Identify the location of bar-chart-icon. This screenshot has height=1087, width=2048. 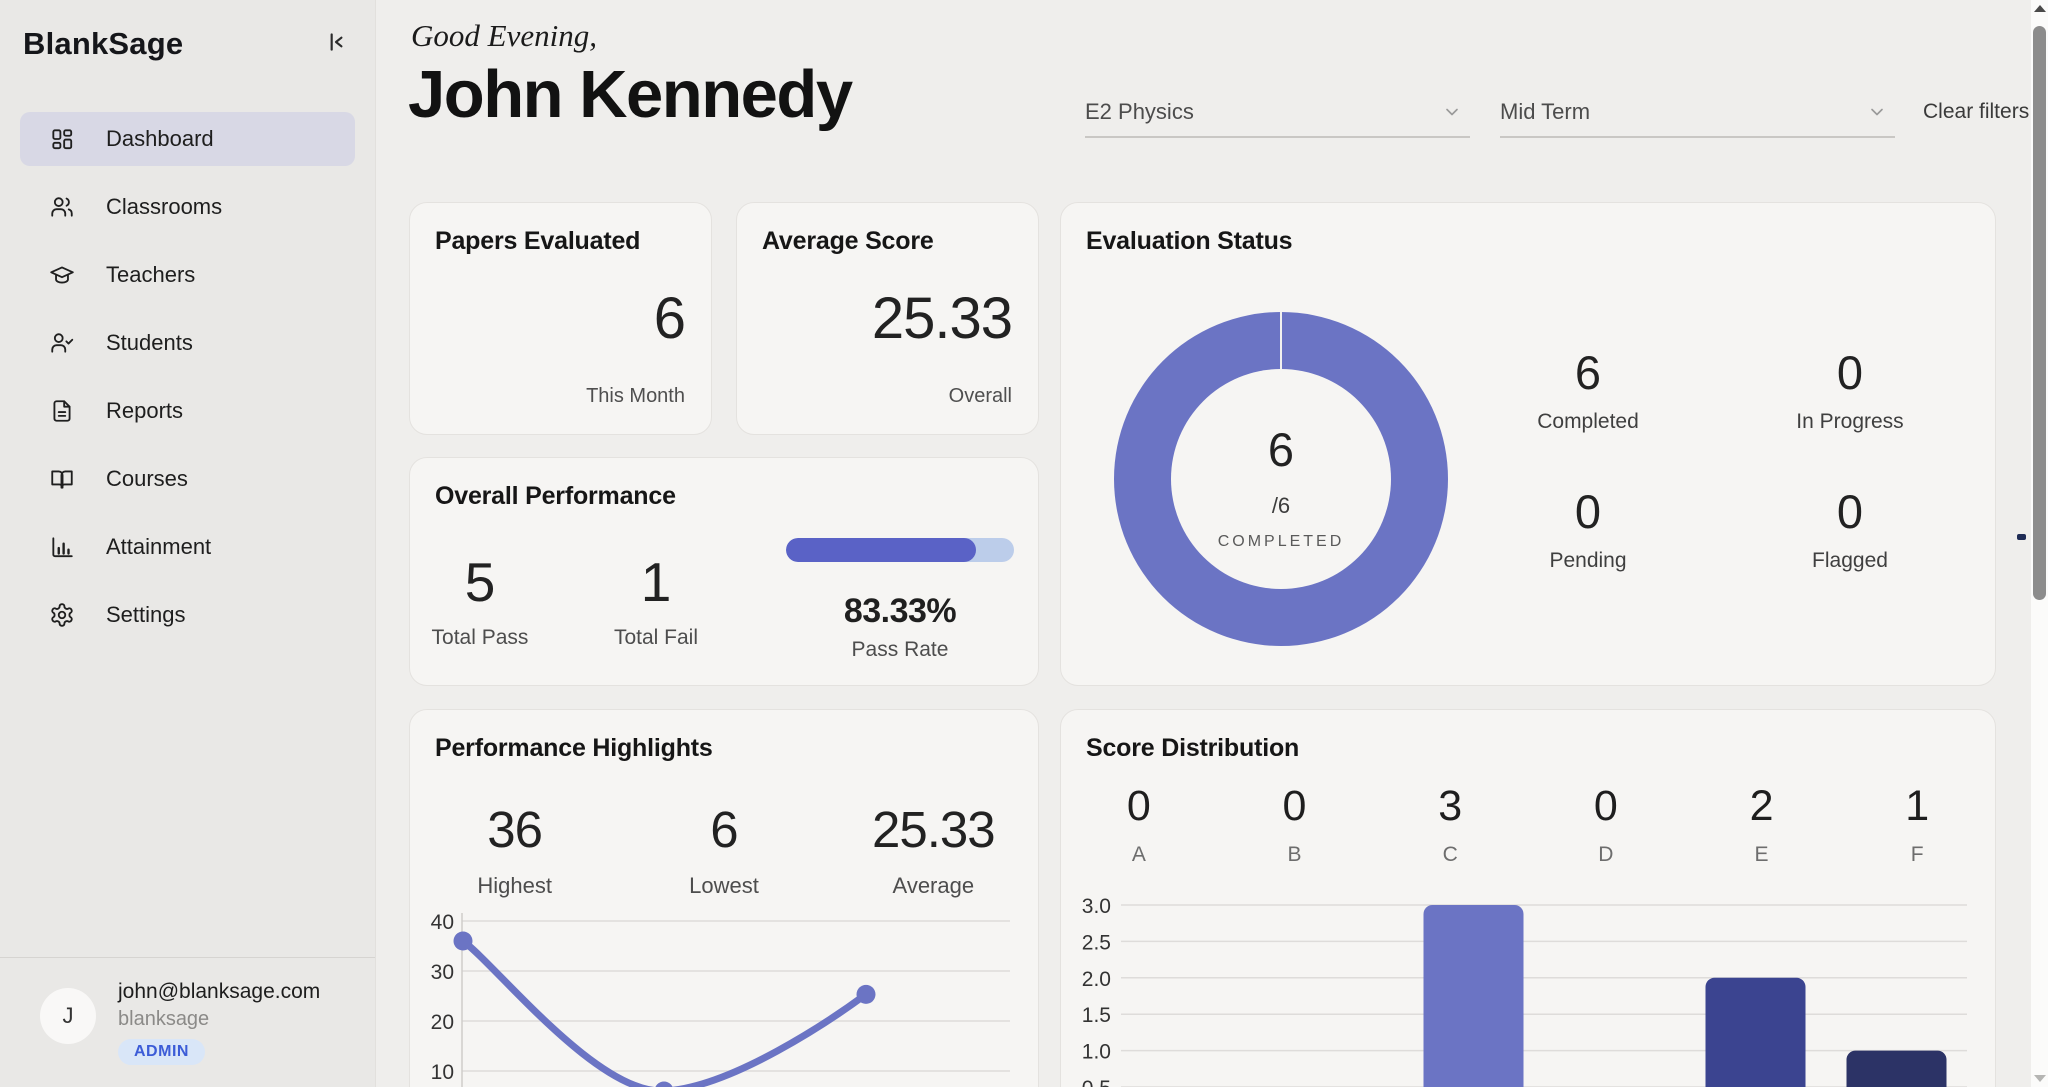
(62, 547).